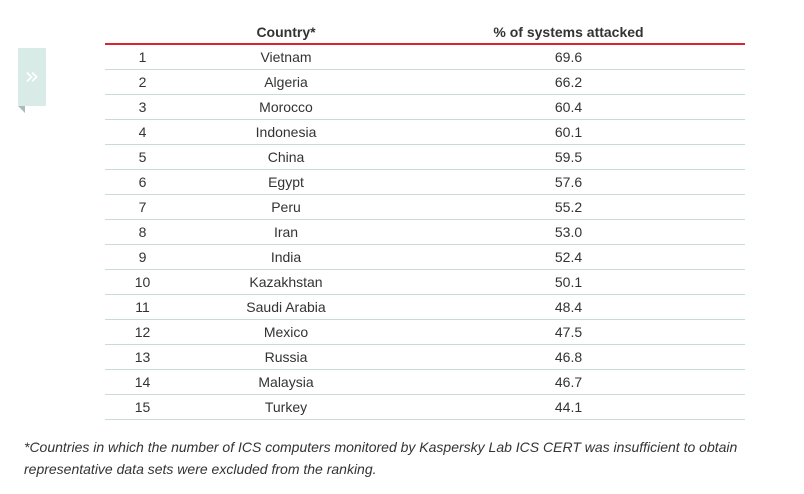 The width and height of the screenshot is (804, 494). I want to click on table-row: 4 Indonesia 60.1, so click(425, 132).